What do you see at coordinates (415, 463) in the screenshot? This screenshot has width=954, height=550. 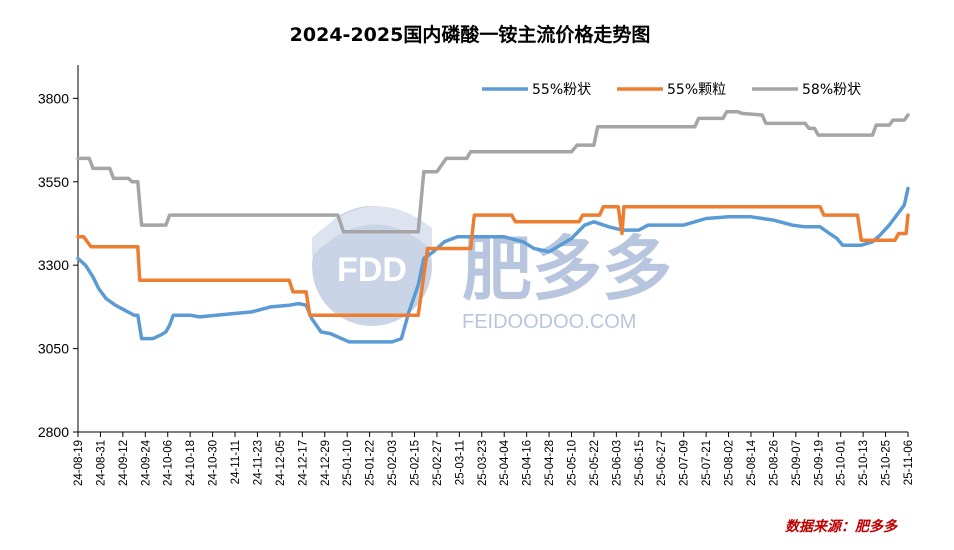 I see `x-tick-label: 25-02-15` at bounding box center [415, 463].